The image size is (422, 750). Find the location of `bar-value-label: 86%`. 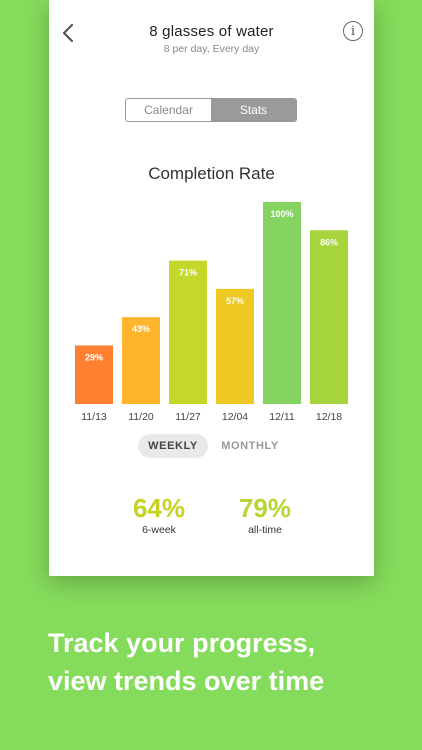

bar-value-label: 86% is located at coordinates (329, 242).